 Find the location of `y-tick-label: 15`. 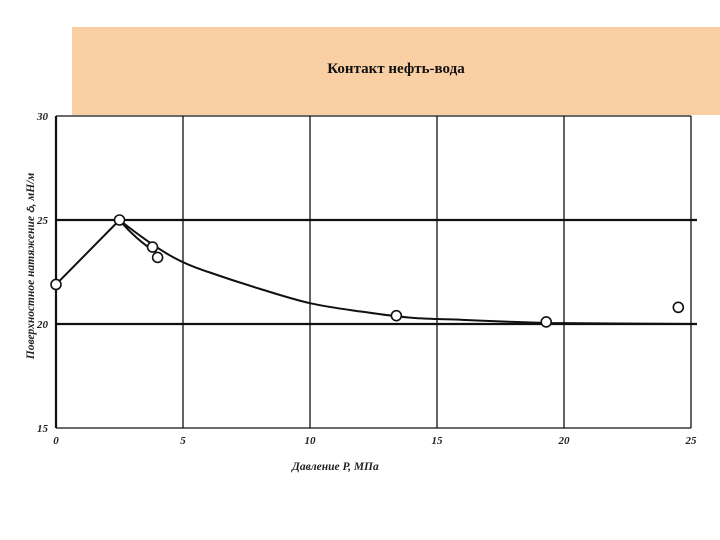

y-tick-label: 15 is located at coordinates (43, 429).